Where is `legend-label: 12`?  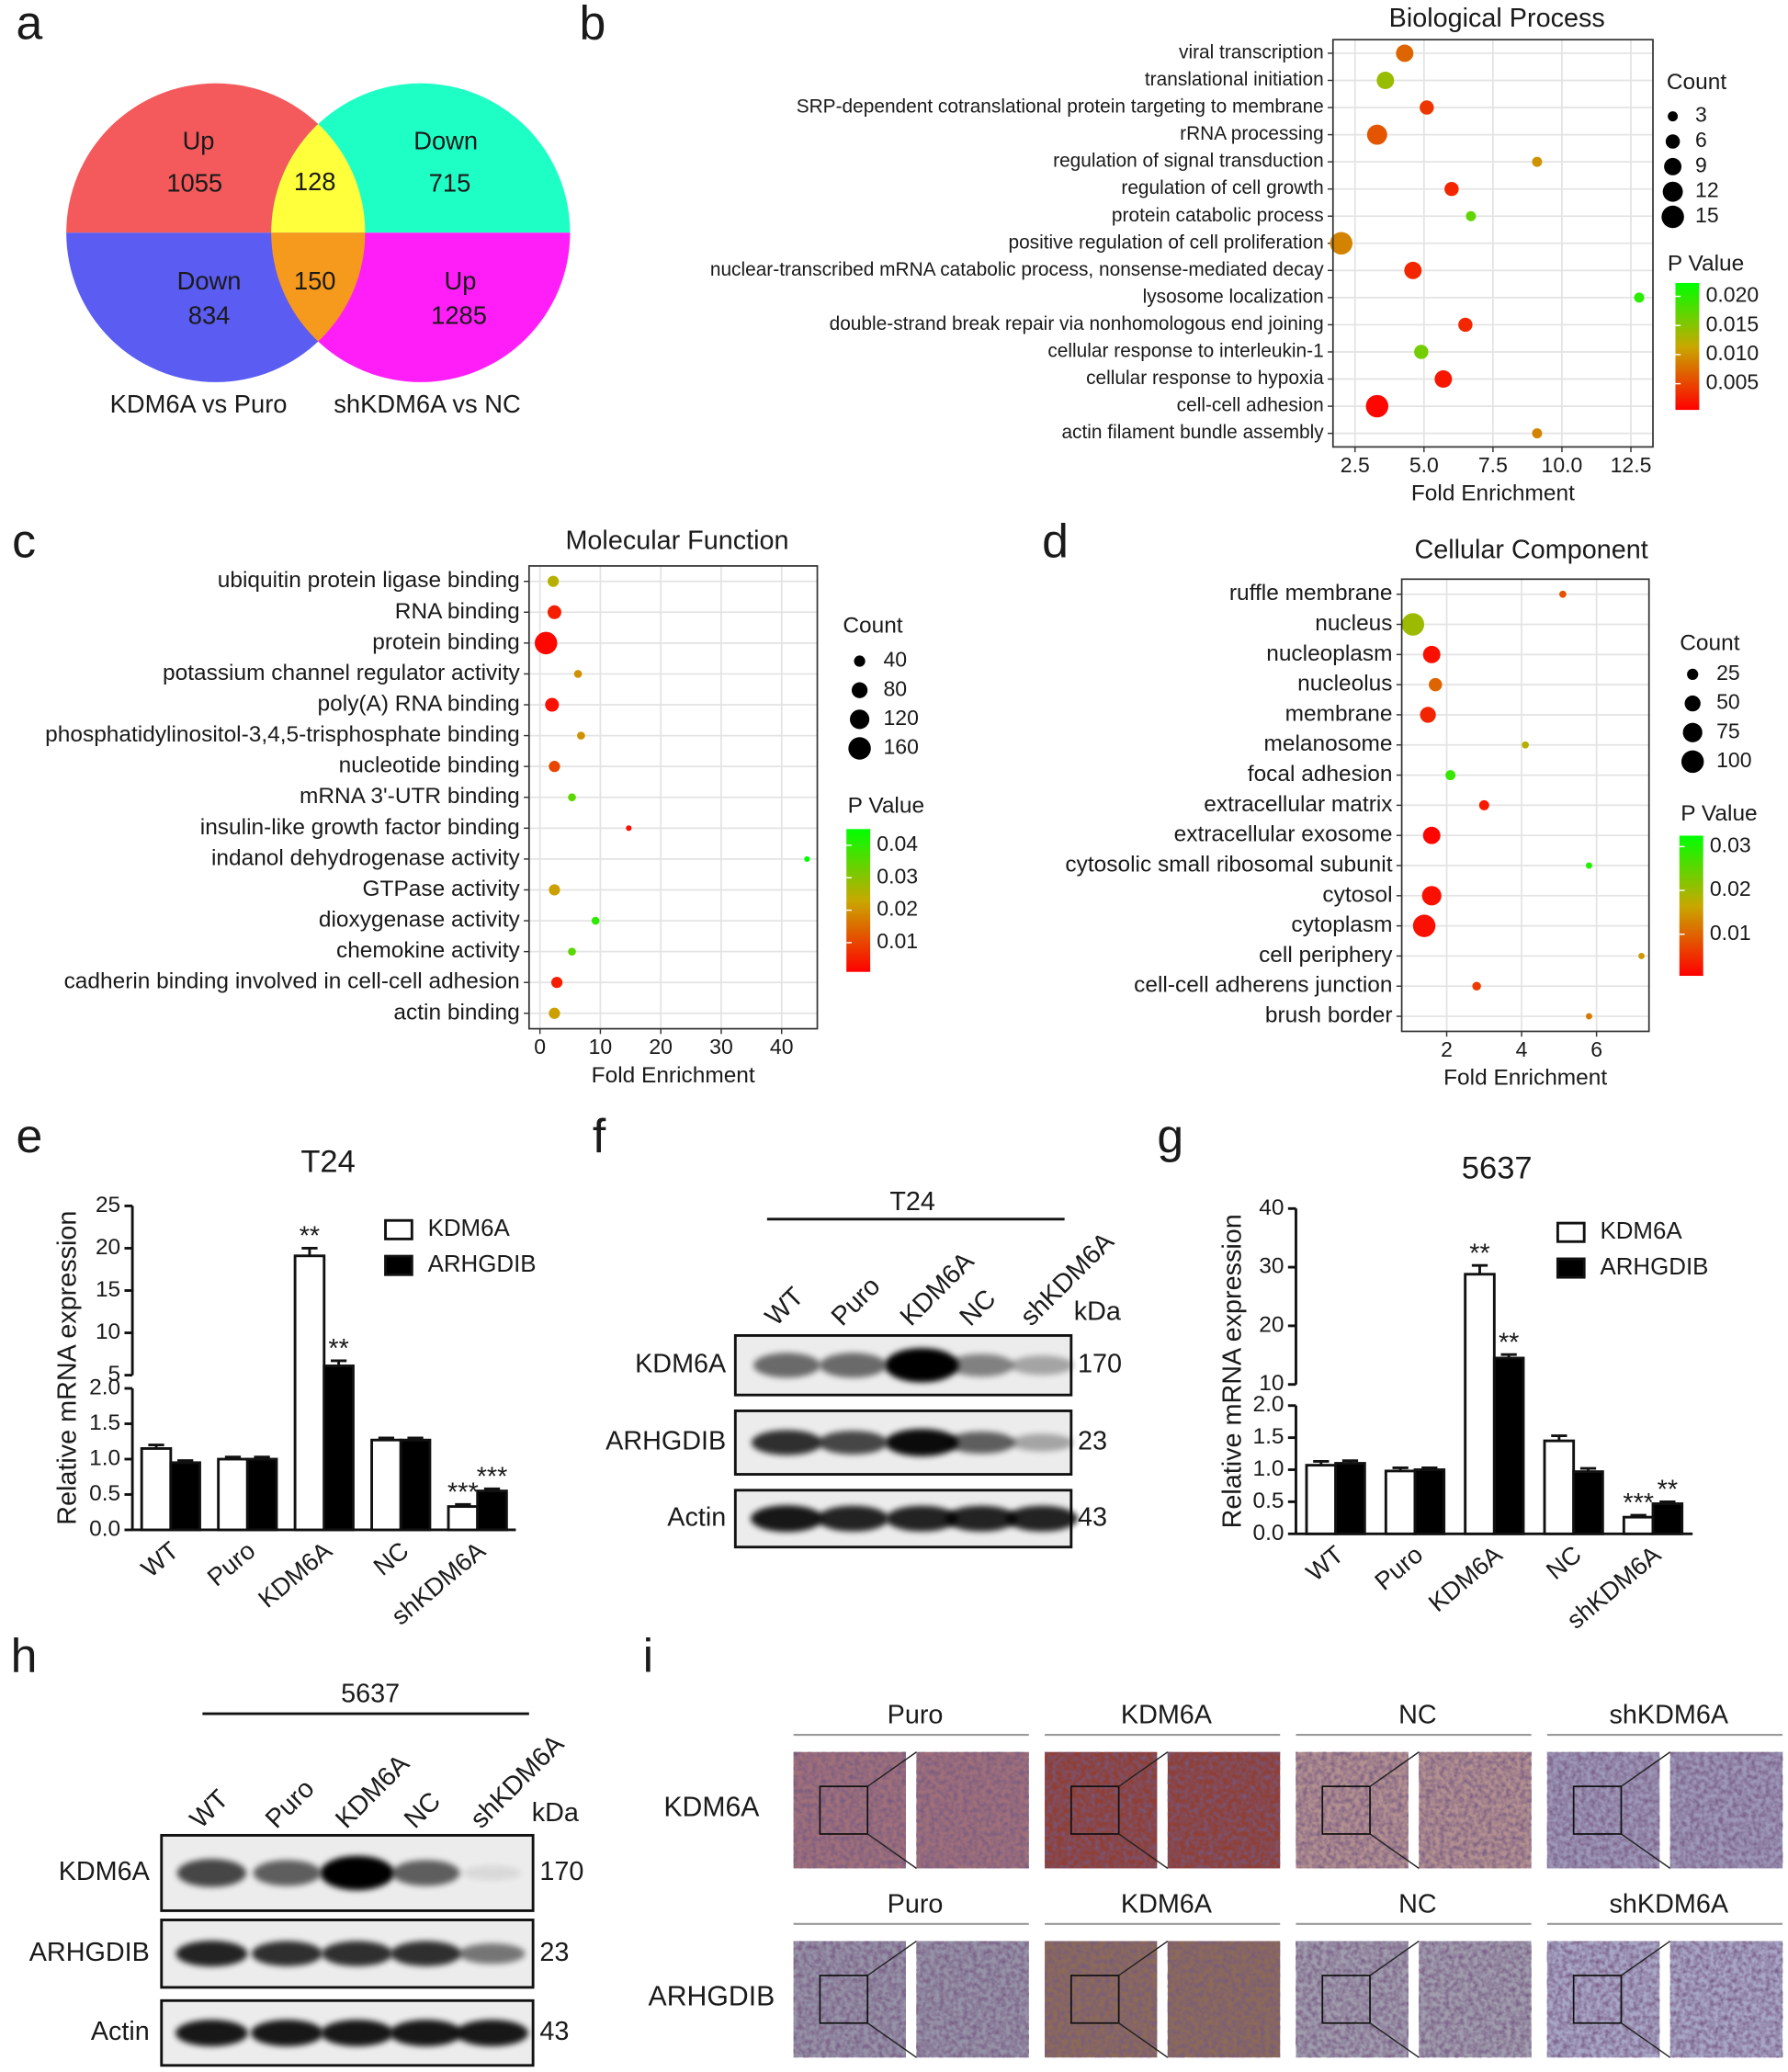
legend-label: 12 is located at coordinates (1707, 190).